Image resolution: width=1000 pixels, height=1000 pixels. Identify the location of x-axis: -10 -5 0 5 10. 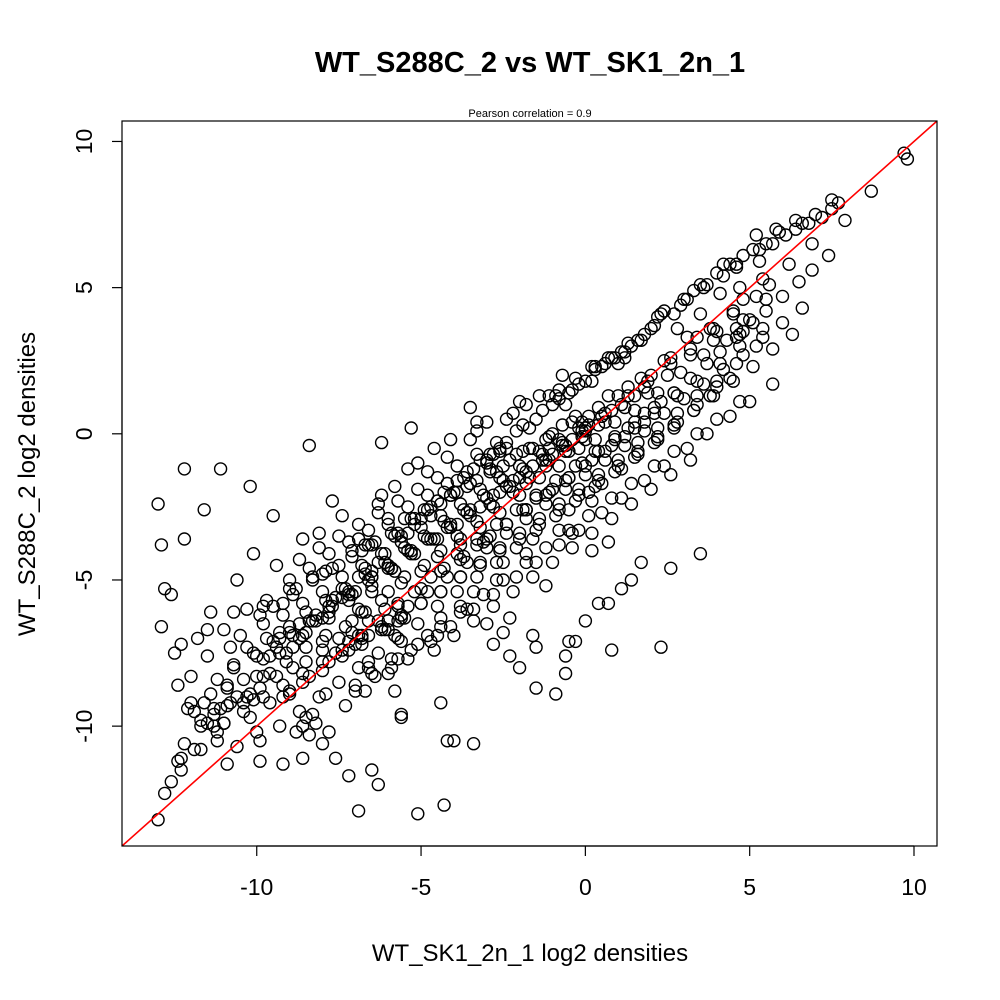
(583, 872).